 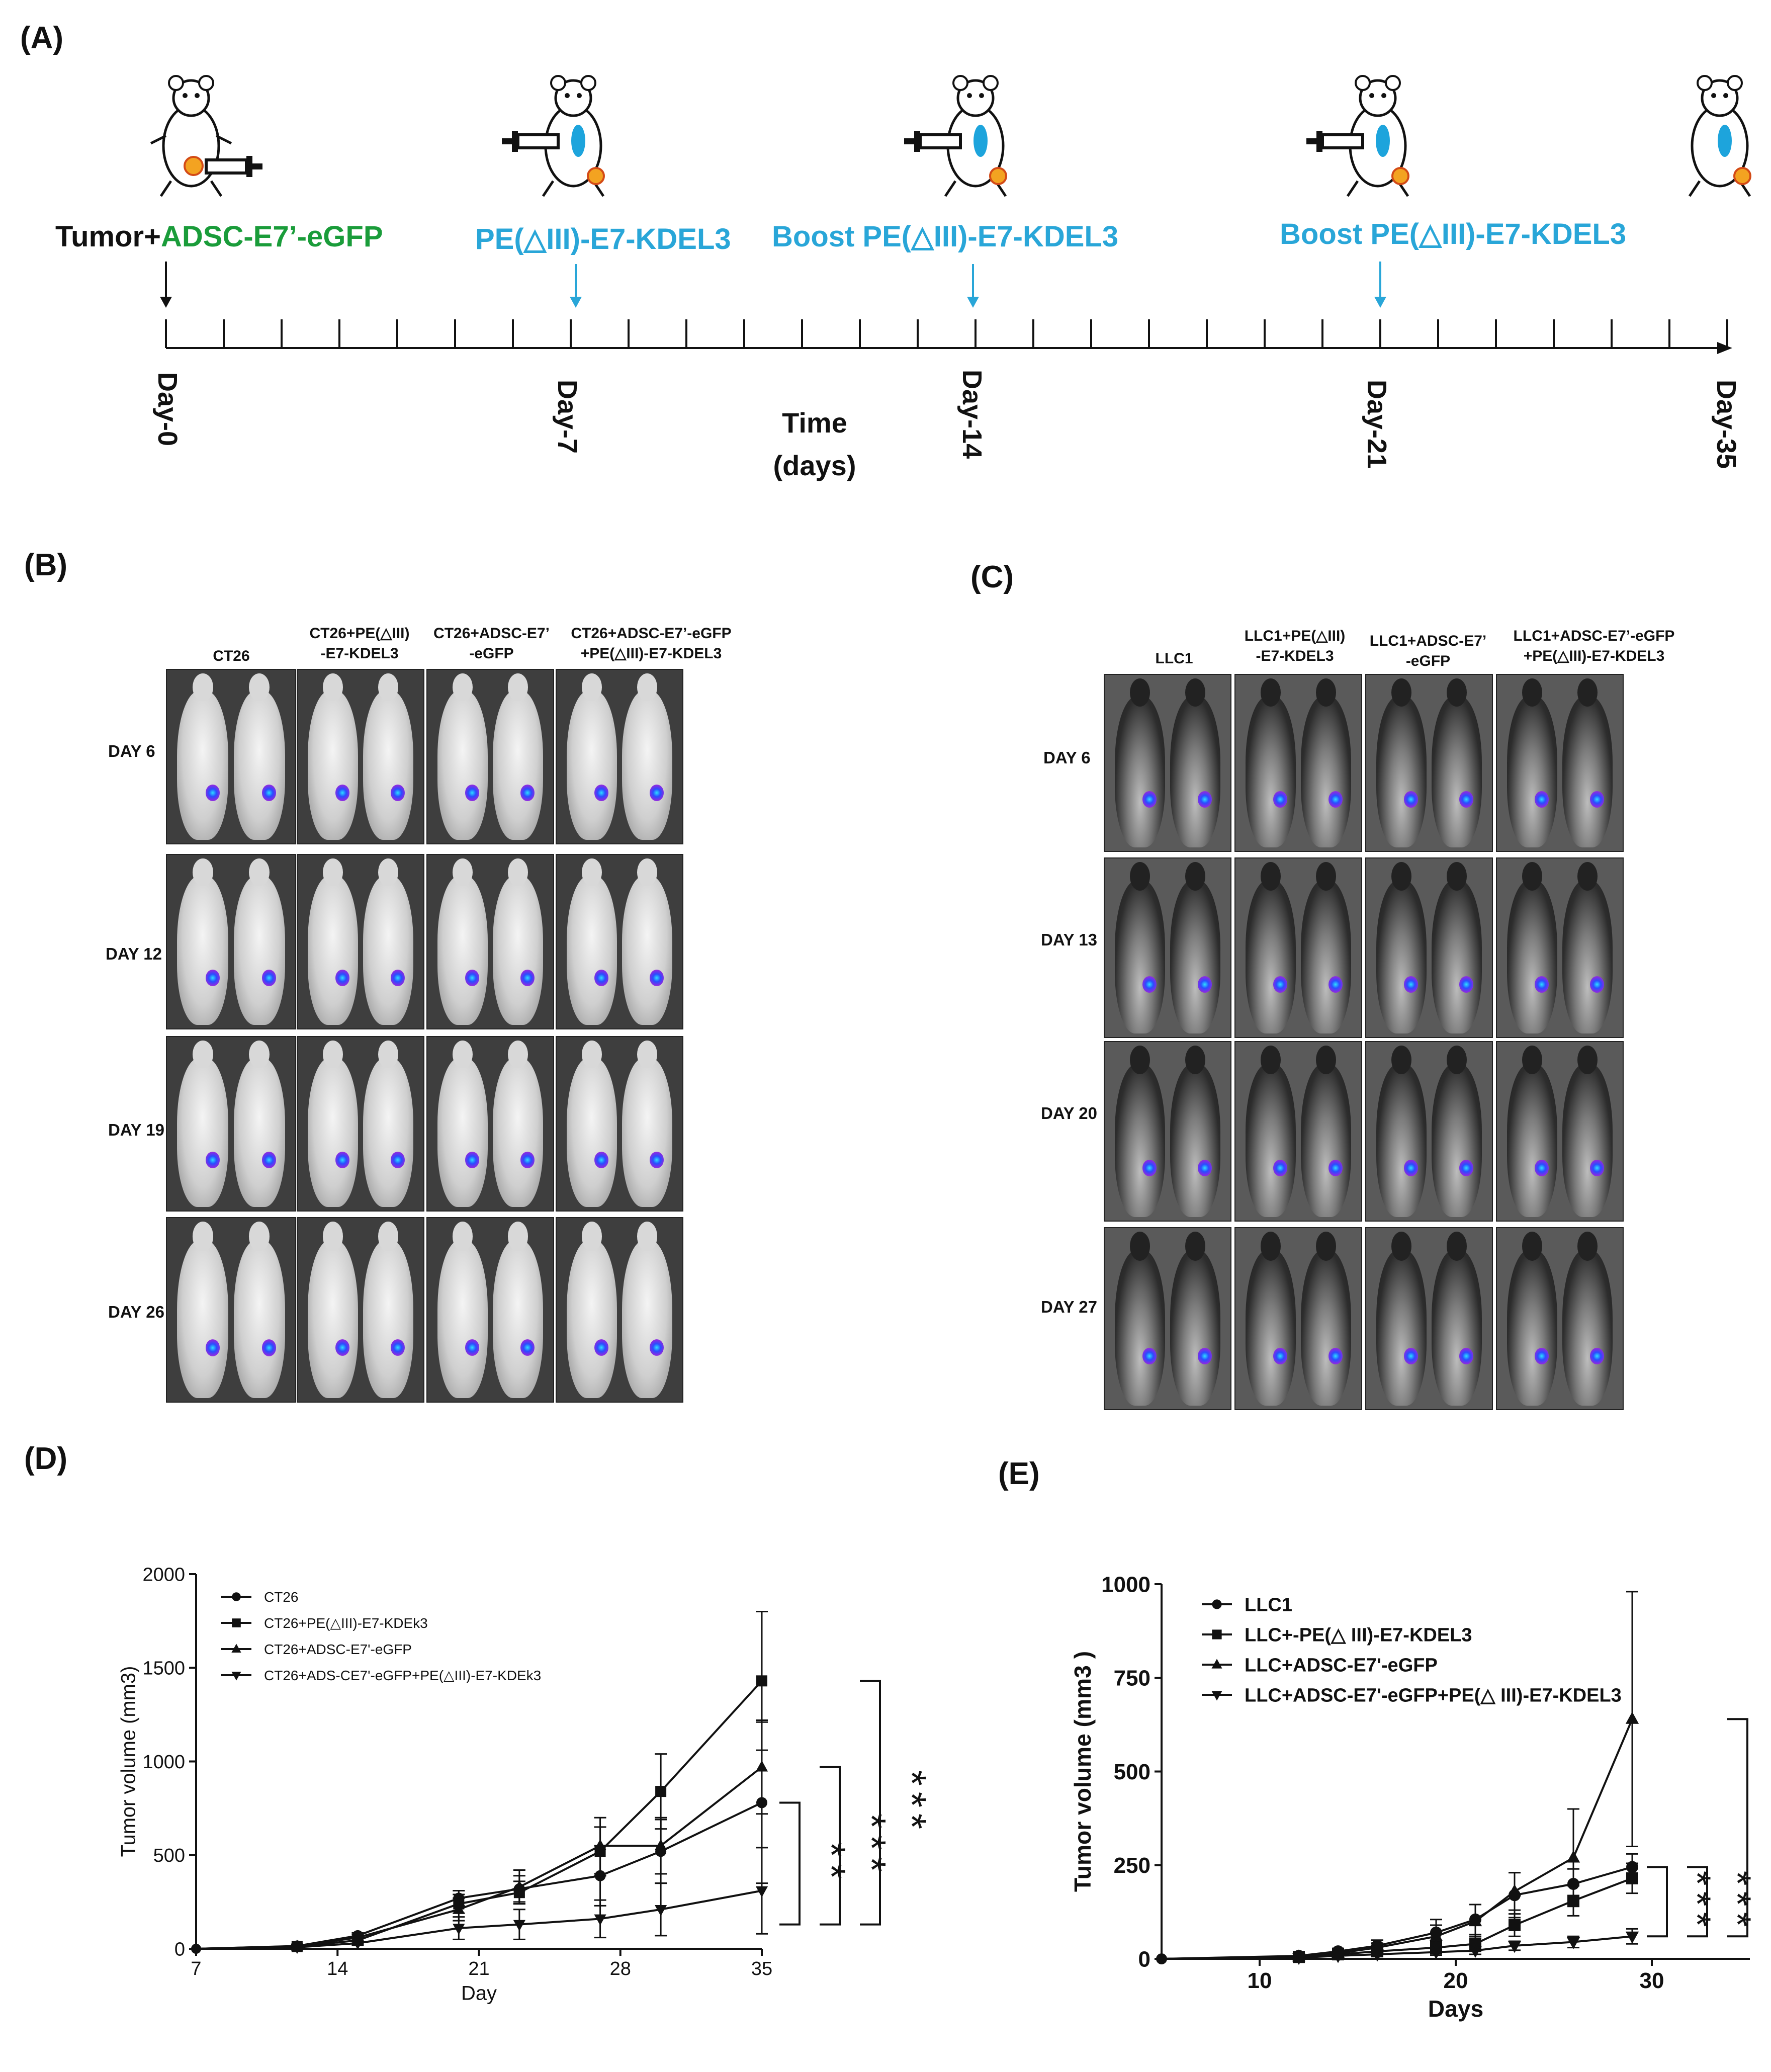 What do you see at coordinates (136, 1312) in the screenshot?
I see `grid-row-label: DAY 26` at bounding box center [136, 1312].